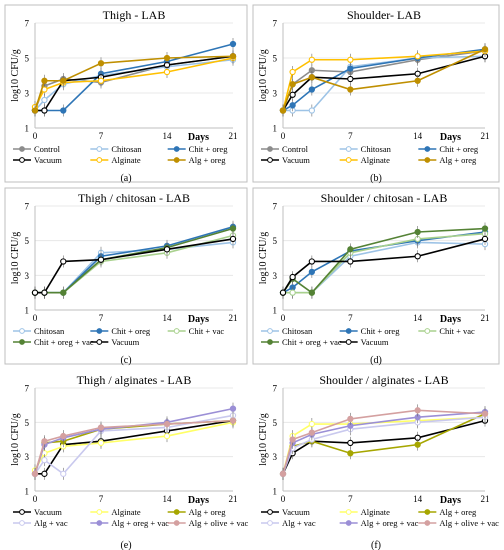 This screenshot has height=550, width=504. I want to click on legend-item: Alg + oreg, so click(197, 512).